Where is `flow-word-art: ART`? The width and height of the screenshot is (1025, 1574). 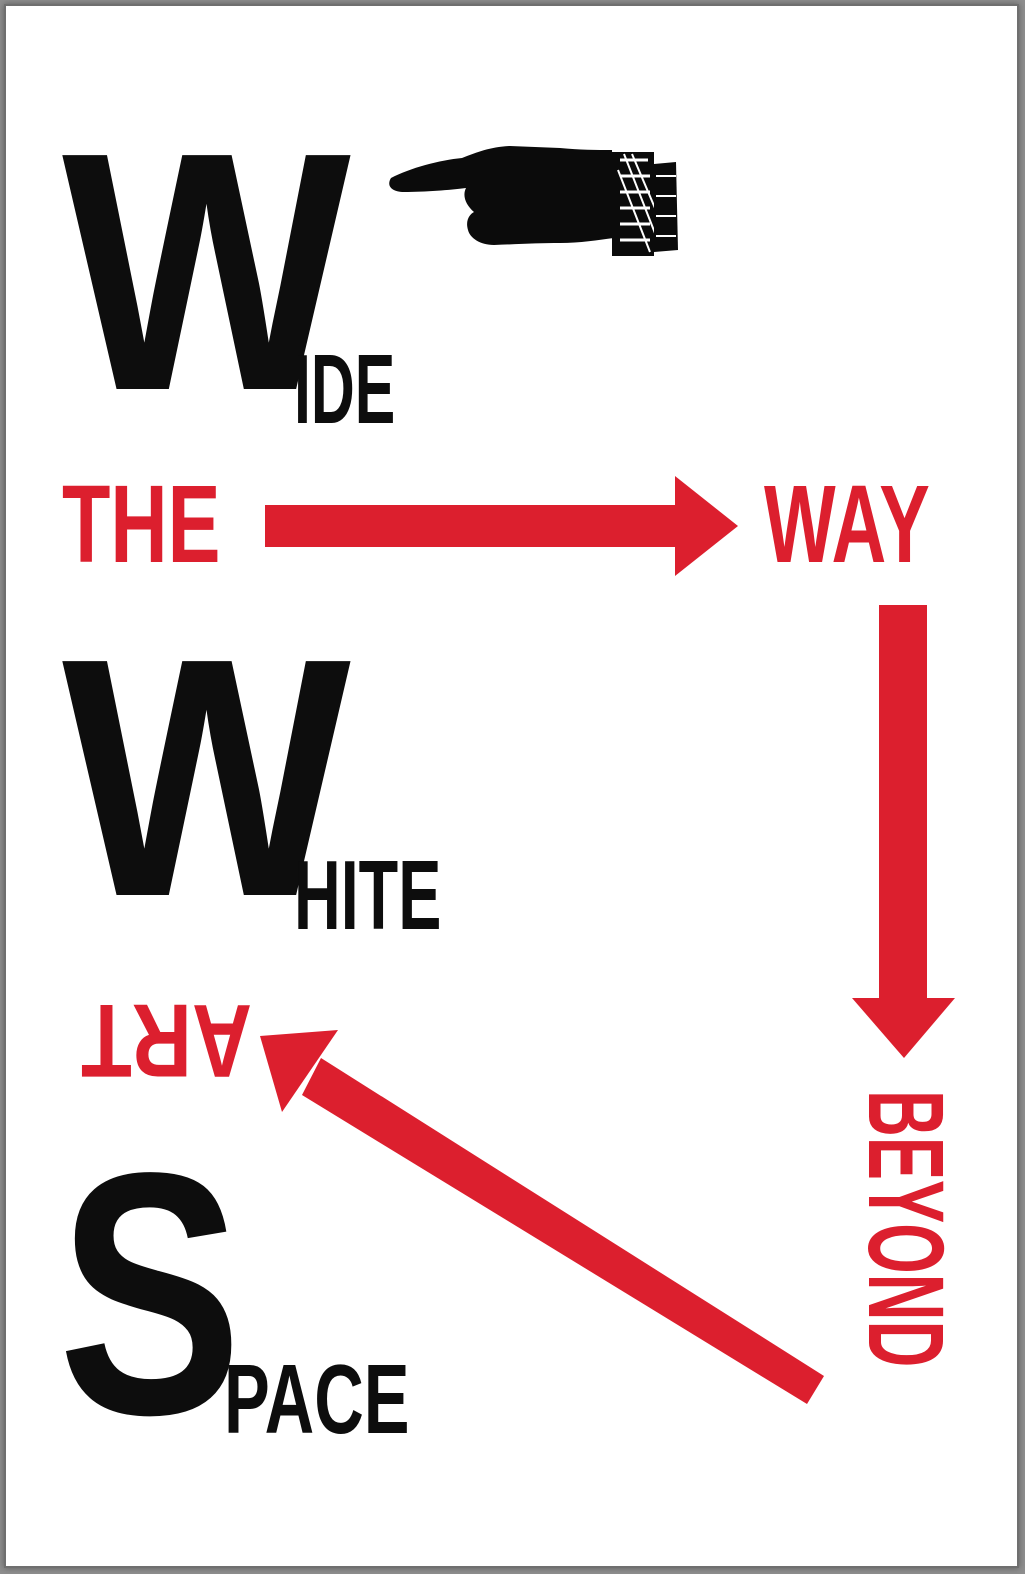
flow-word-art: ART is located at coordinates (166, 1040).